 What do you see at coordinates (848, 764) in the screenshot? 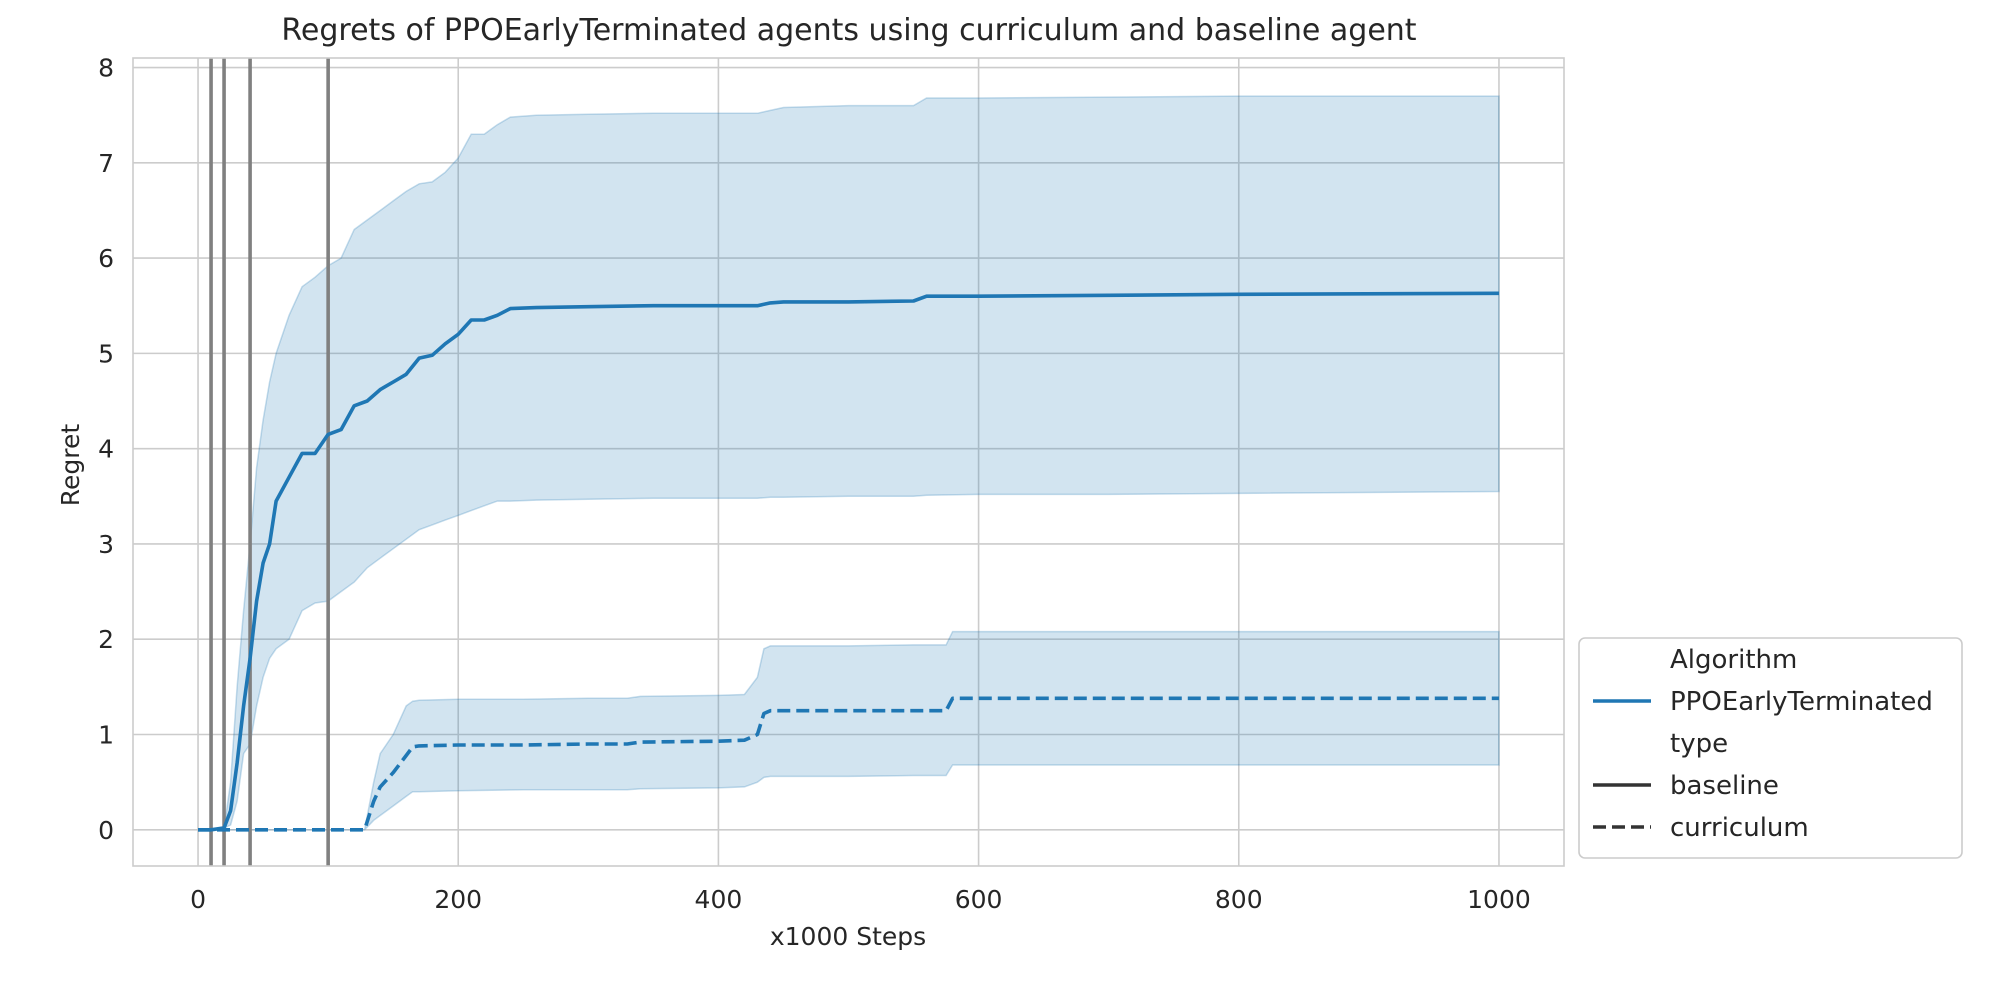
I see `curriculum-line` at bounding box center [848, 764].